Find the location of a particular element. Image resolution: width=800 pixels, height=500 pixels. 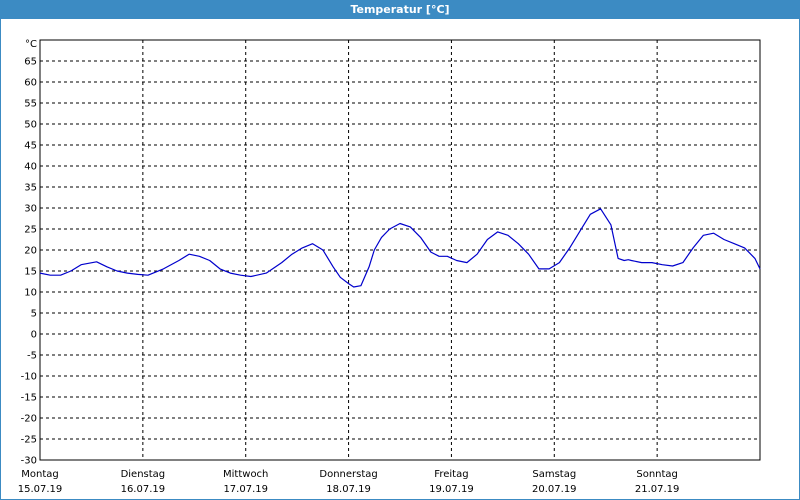

x-tick-day-label: Donnerstag is located at coordinates (348, 474).